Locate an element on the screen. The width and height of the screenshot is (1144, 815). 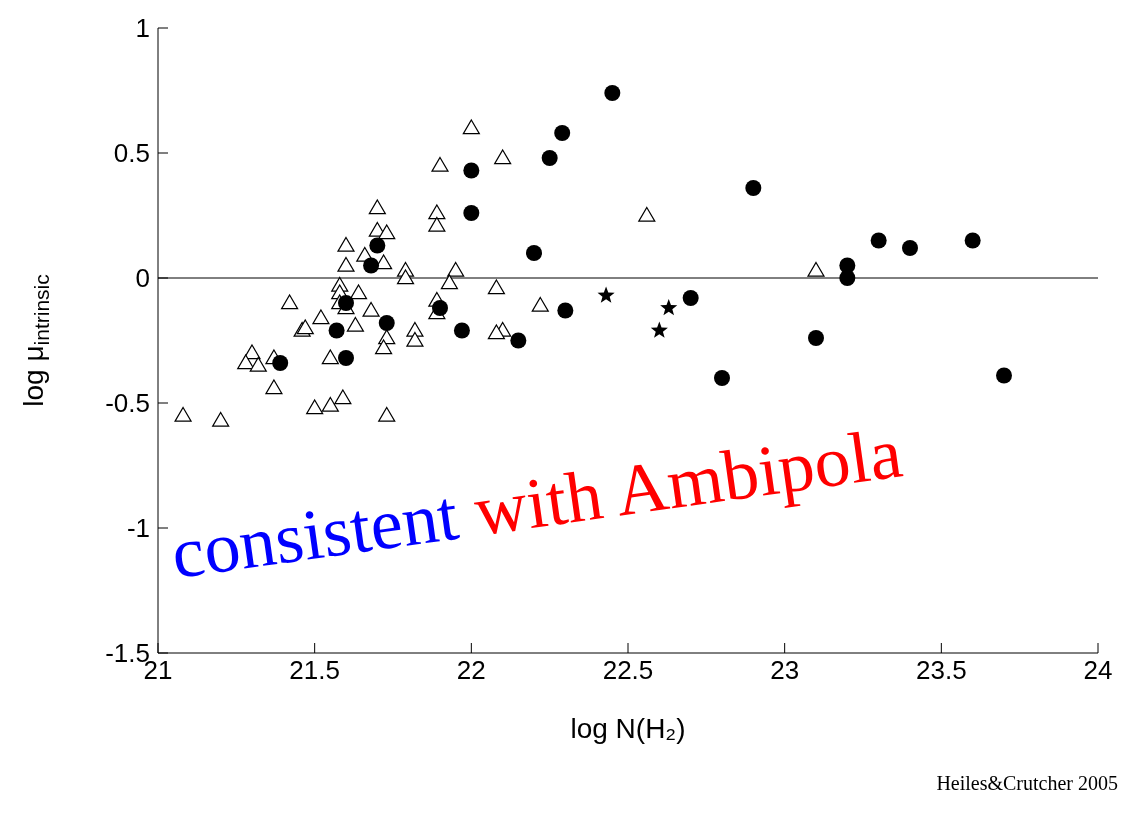
text: Heiles&Crutcher 2005 is located at coordinates (1027, 783).